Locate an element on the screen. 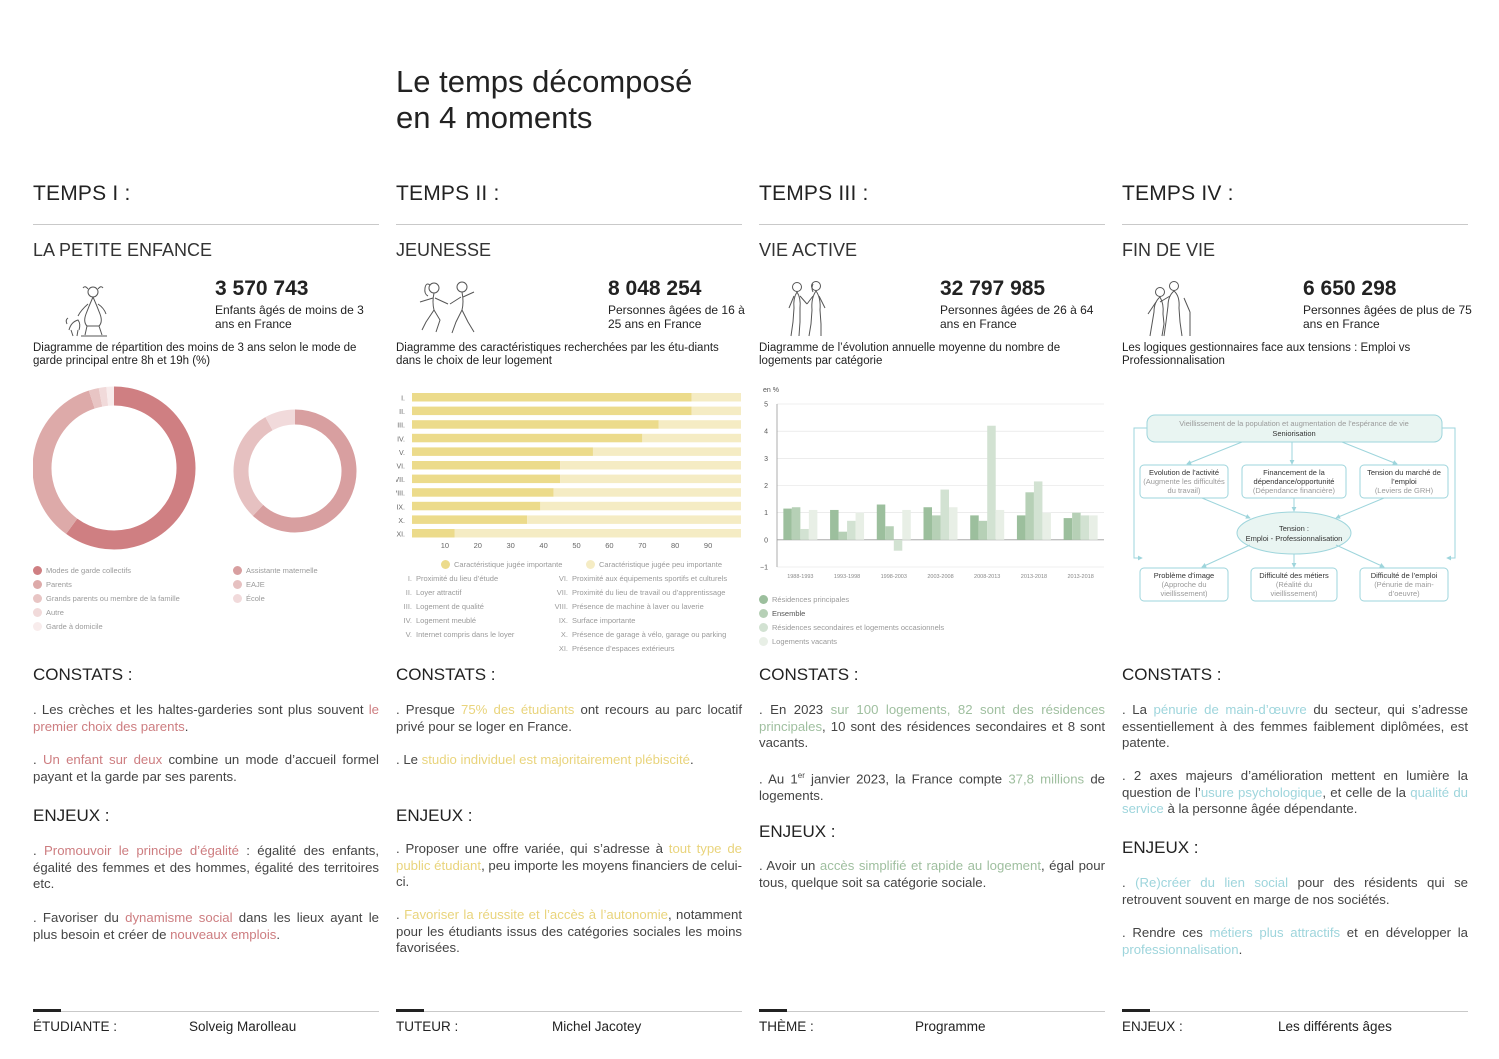 This screenshot has height=1059, width=1499. y-tick-label: 3 is located at coordinates (766, 459).